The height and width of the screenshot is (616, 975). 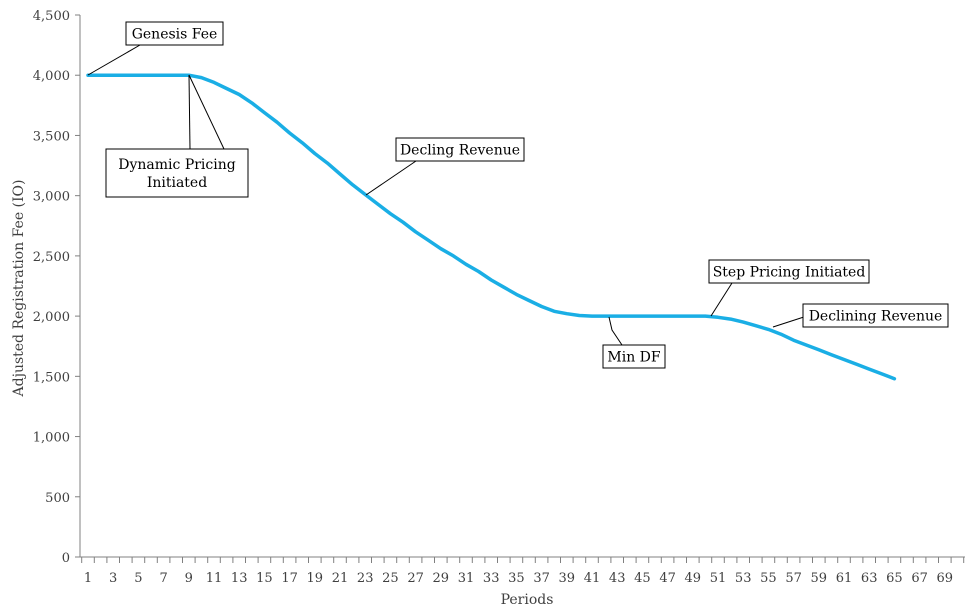 What do you see at coordinates (445, 166) in the screenshot?
I see `callout: Decling Revenue` at bounding box center [445, 166].